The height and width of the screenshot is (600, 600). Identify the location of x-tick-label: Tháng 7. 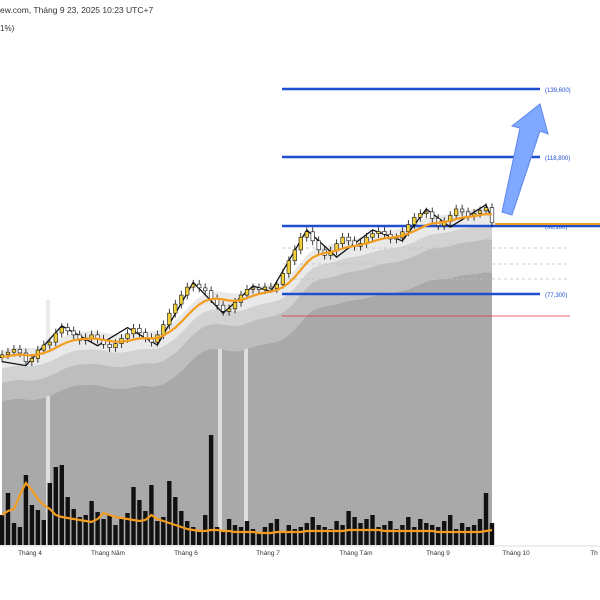
(268, 553).